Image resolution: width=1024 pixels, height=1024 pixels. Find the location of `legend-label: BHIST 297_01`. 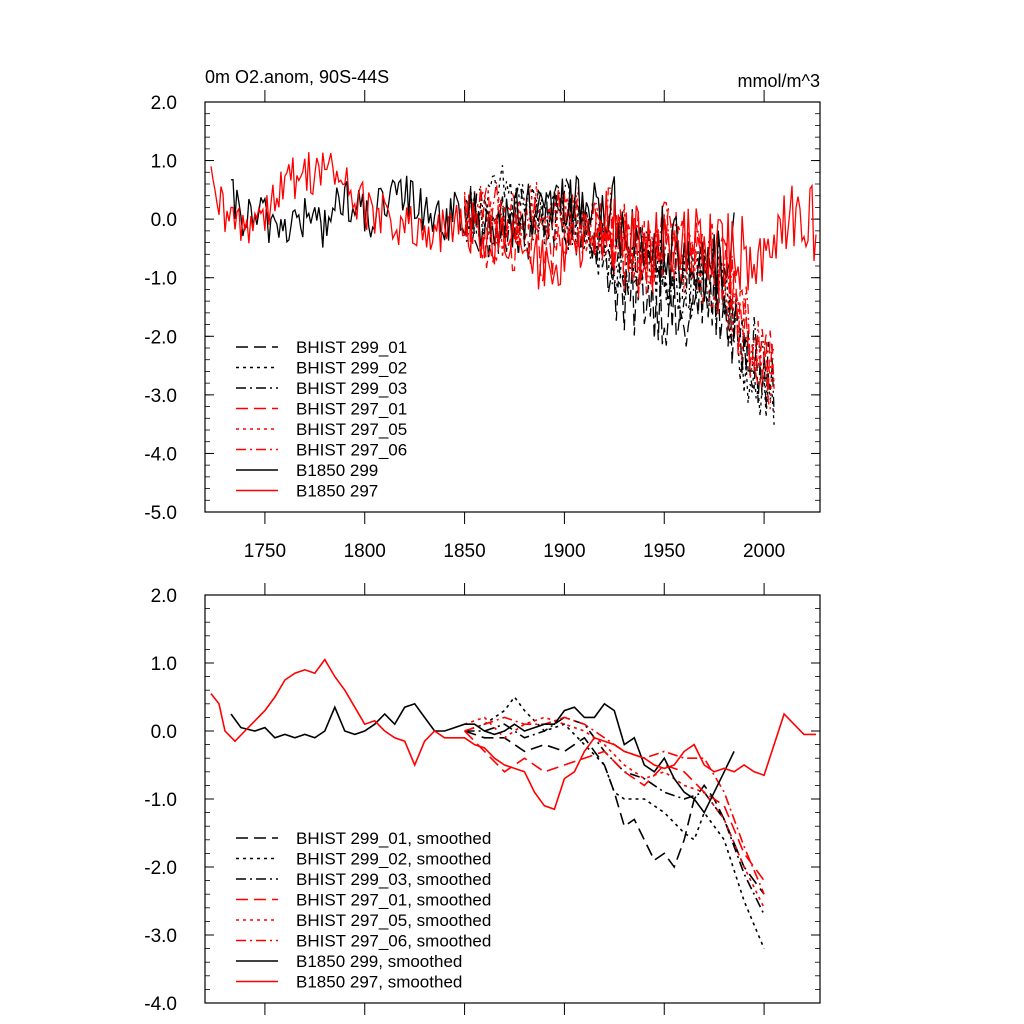

legend-label: BHIST 297_01 is located at coordinates (351, 409).